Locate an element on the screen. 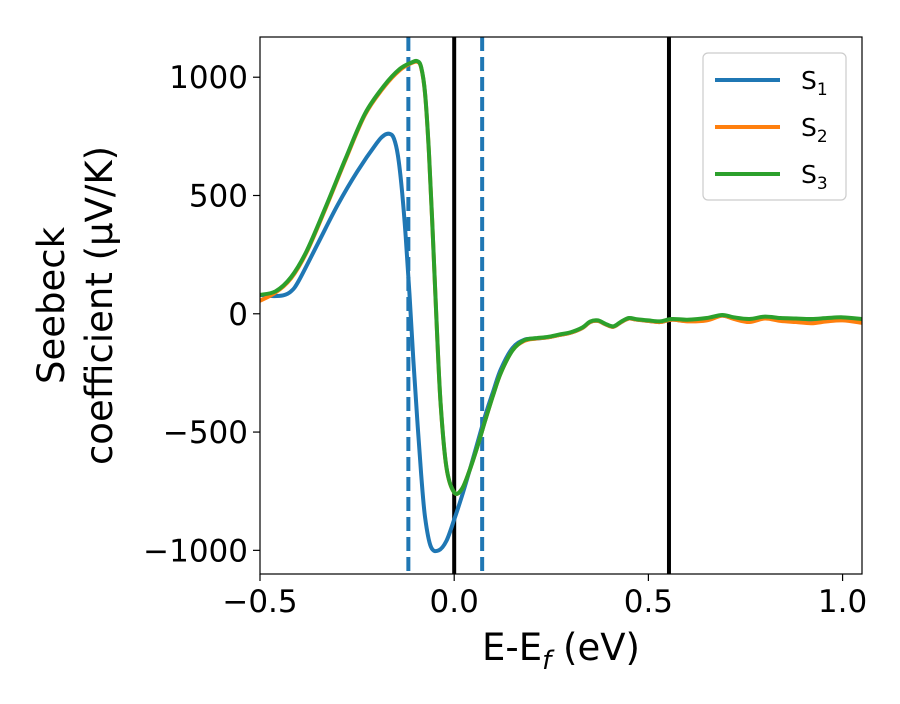 This screenshot has width=900, height=704. y-axis-title-line1: Seebeck is located at coordinates (51, 305).